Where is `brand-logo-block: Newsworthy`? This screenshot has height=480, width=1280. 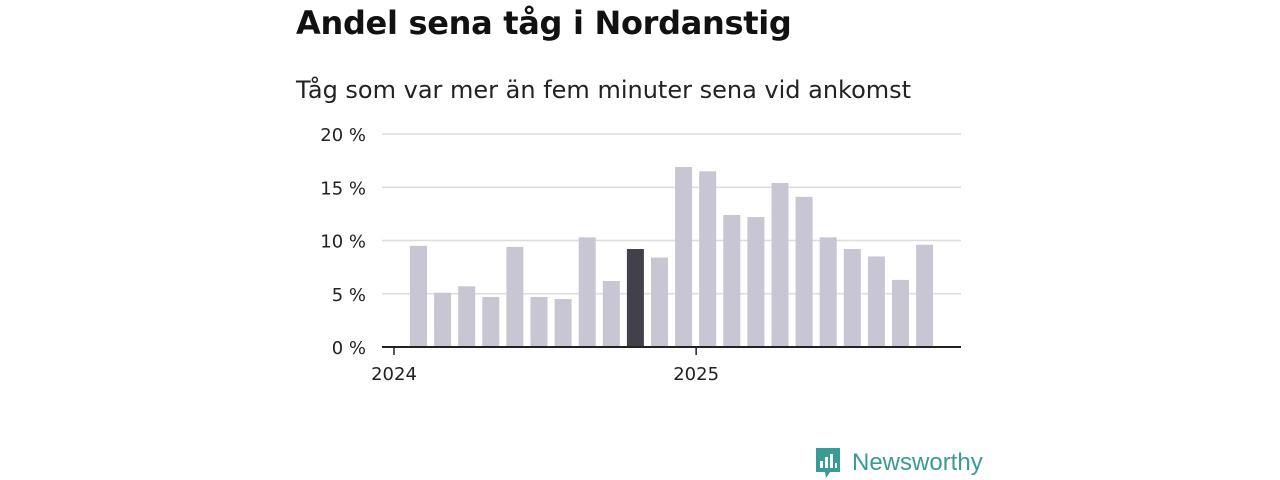 brand-logo-block: Newsworthy is located at coordinates (898, 463).